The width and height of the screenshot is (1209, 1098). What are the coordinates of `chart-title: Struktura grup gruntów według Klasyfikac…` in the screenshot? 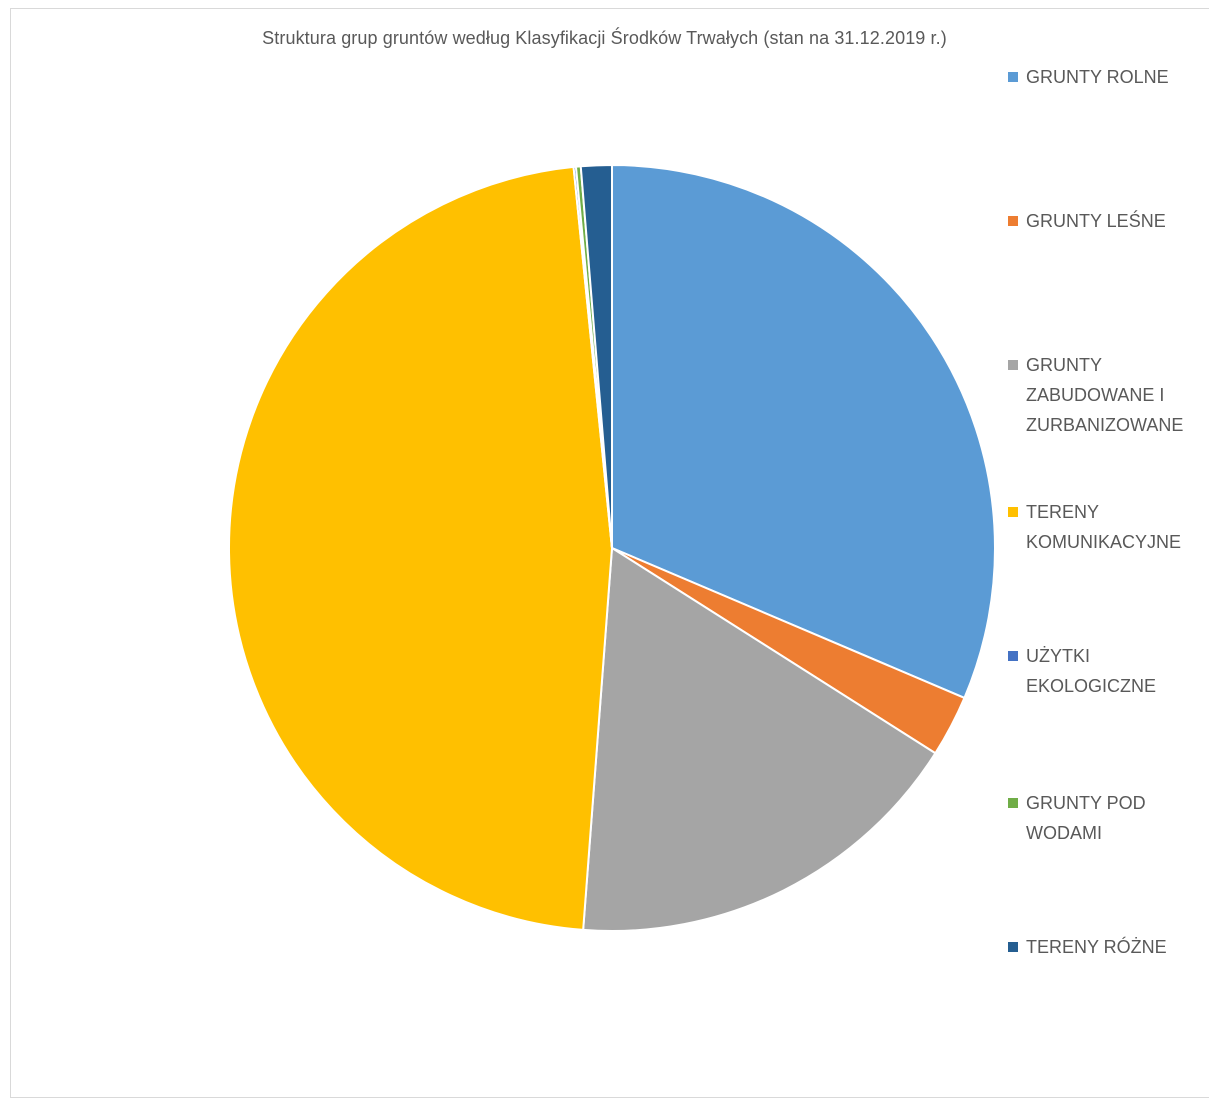 It's located at (604, 38).